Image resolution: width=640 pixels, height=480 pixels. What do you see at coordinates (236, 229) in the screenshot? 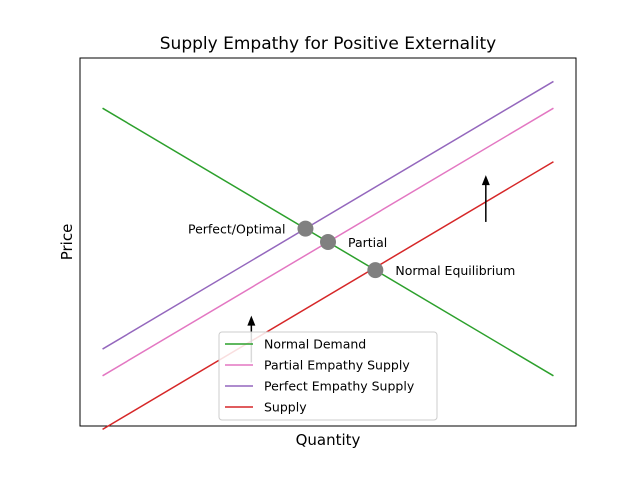
I see `point-label-0: Perfect/Optimal` at bounding box center [236, 229].